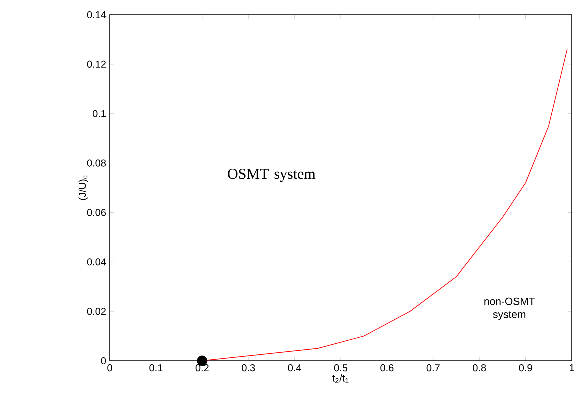 The width and height of the screenshot is (577, 416). Describe the element at coordinates (272, 175) in the screenshot. I see `annotation: OSMT system` at that location.